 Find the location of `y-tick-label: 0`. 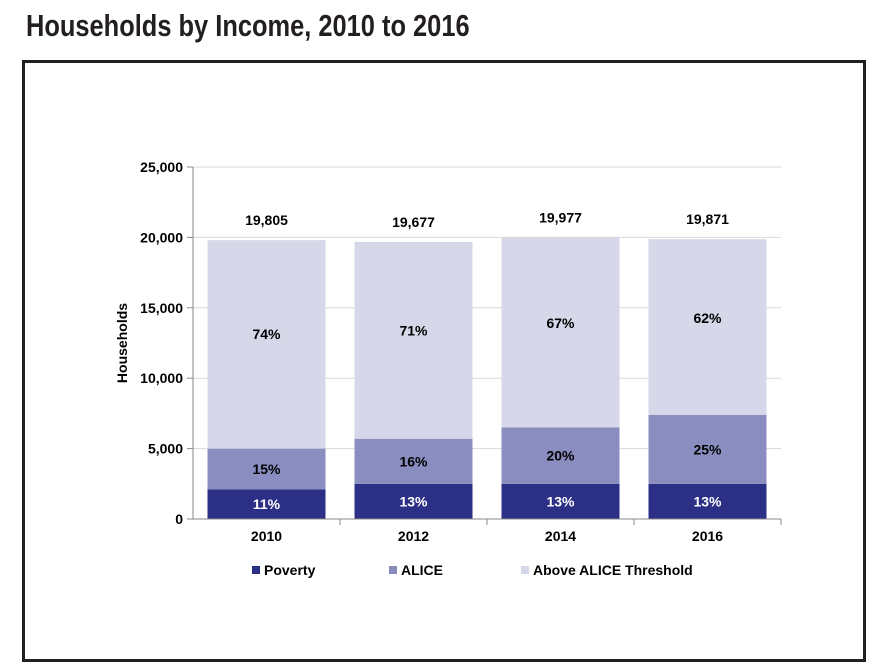

y-tick-label: 0 is located at coordinates (179, 519).